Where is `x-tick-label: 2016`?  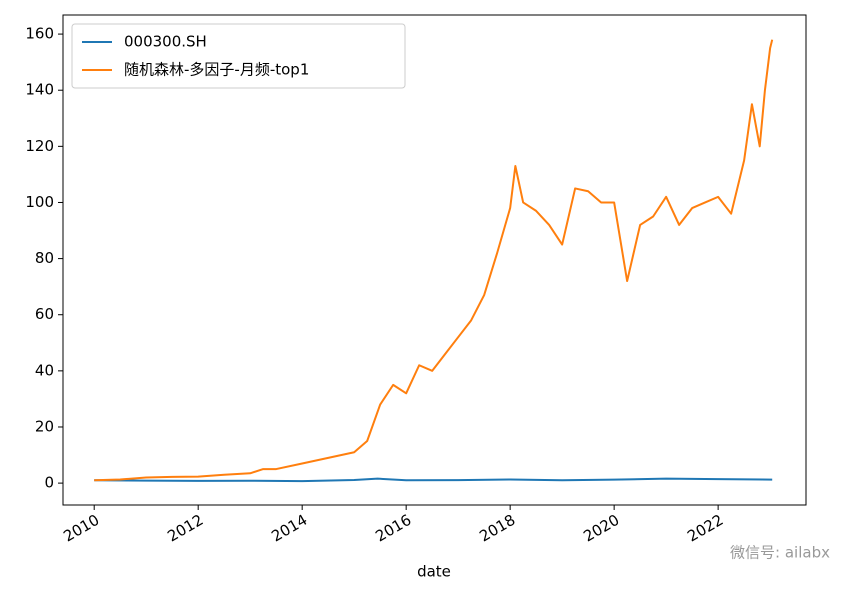 x-tick-label: 2016 is located at coordinates (393, 528).